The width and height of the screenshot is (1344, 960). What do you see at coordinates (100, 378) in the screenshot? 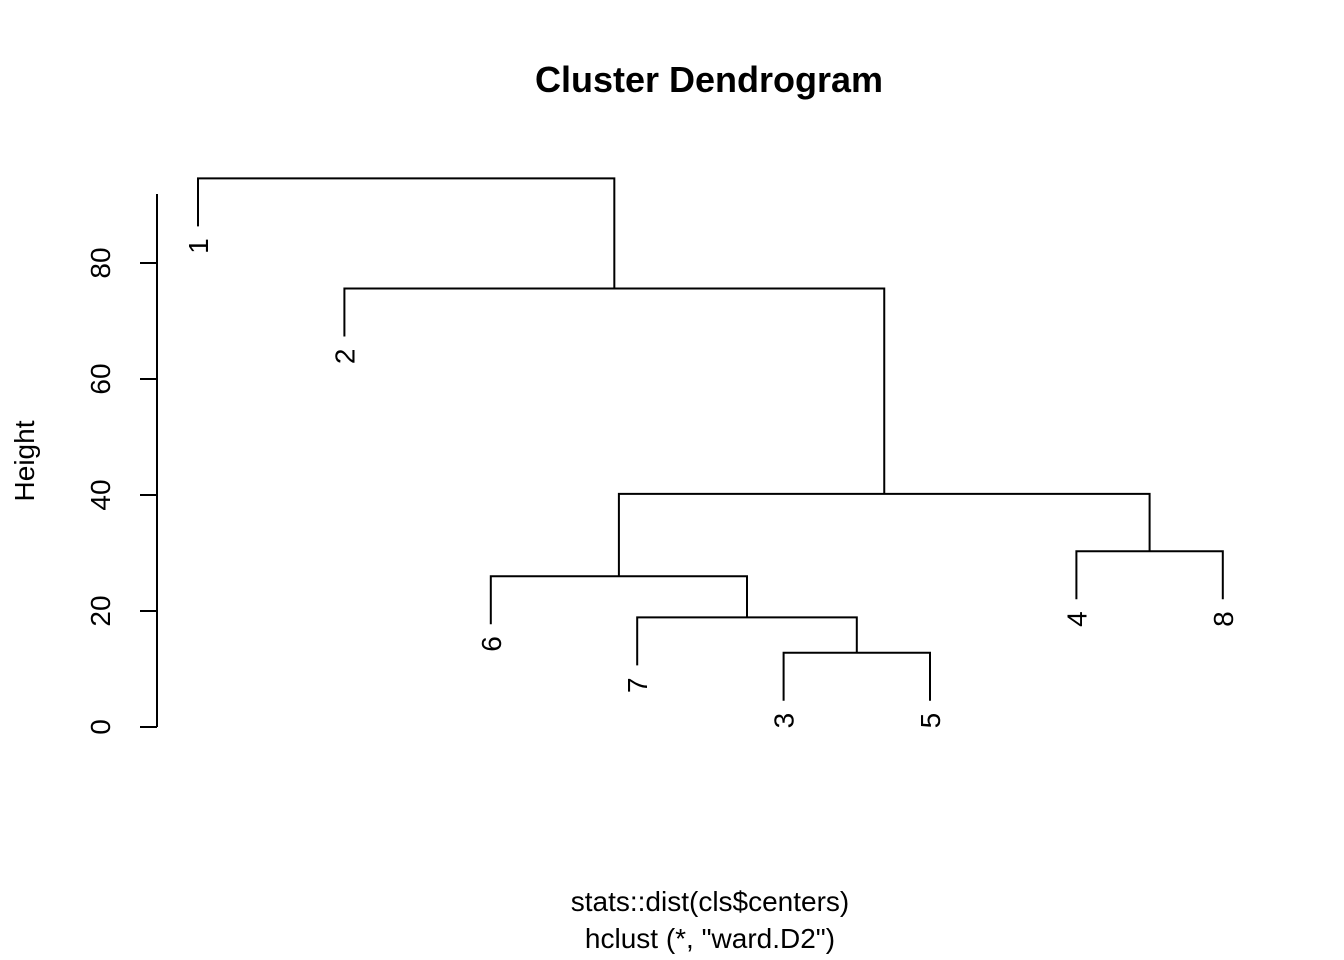
I see `y-tick-label: 60` at bounding box center [100, 378].